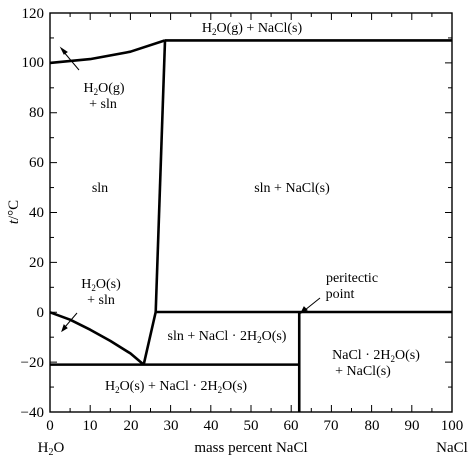 The width and height of the screenshot is (474, 459). Describe the element at coordinates (361, 355) in the screenshot. I see `text-part: NaCl · 2H` at that location.